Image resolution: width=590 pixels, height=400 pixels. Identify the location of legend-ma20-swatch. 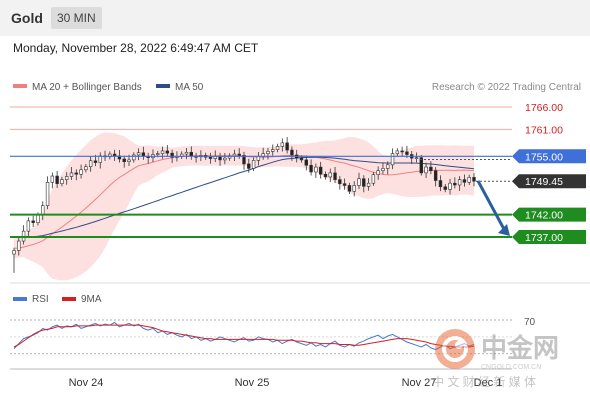
(20, 86).